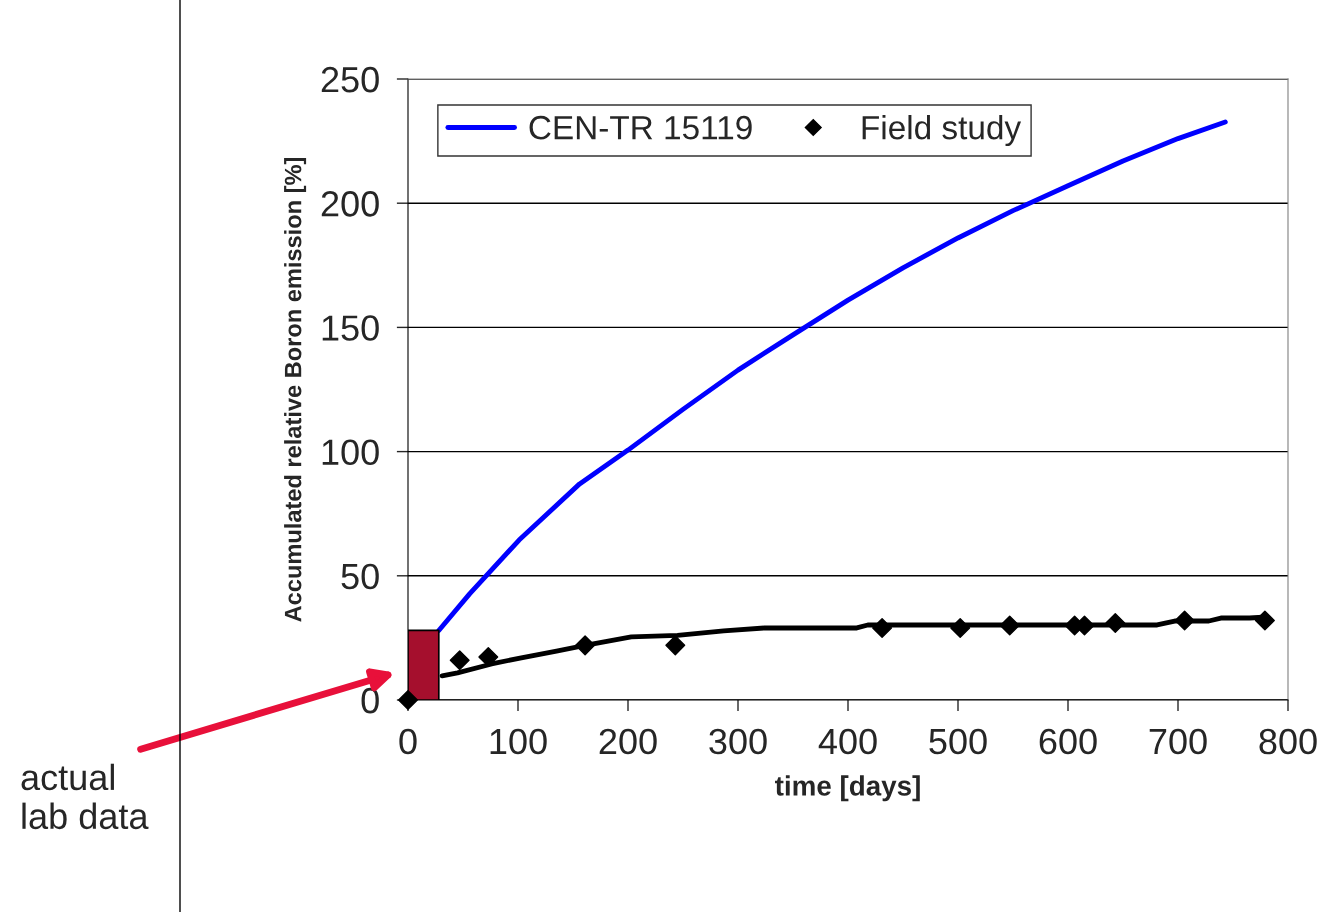 The height and width of the screenshot is (912, 1329). I want to click on y-tick-label: 200, so click(350, 204).